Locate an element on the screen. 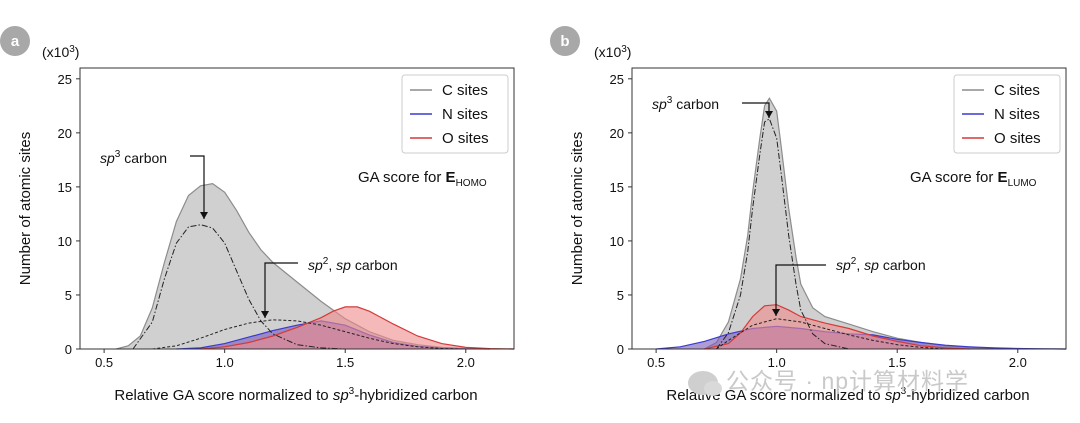 This screenshot has height=423, width=1080. panel-letter: b is located at coordinates (564, 41).